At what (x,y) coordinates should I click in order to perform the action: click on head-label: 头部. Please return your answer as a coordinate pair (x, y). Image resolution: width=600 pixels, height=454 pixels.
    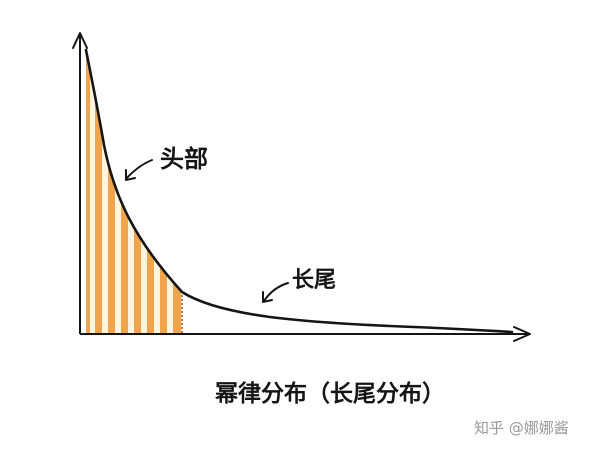
    Looking at the image, I should click on (184, 159).